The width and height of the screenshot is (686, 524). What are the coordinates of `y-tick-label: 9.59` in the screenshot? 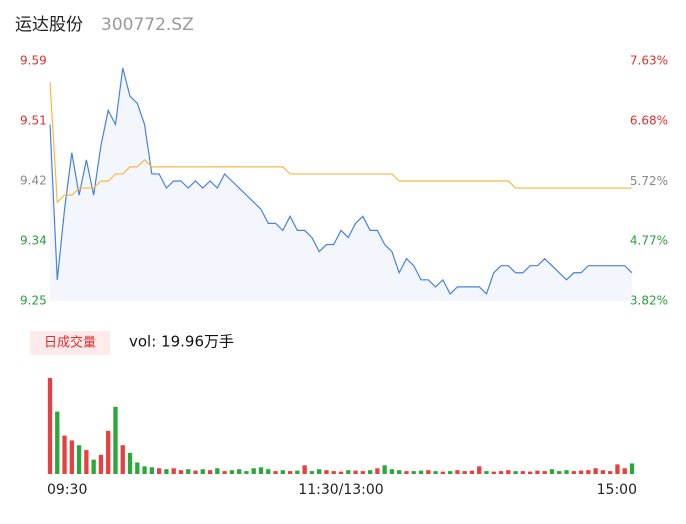 It's located at (33, 61).